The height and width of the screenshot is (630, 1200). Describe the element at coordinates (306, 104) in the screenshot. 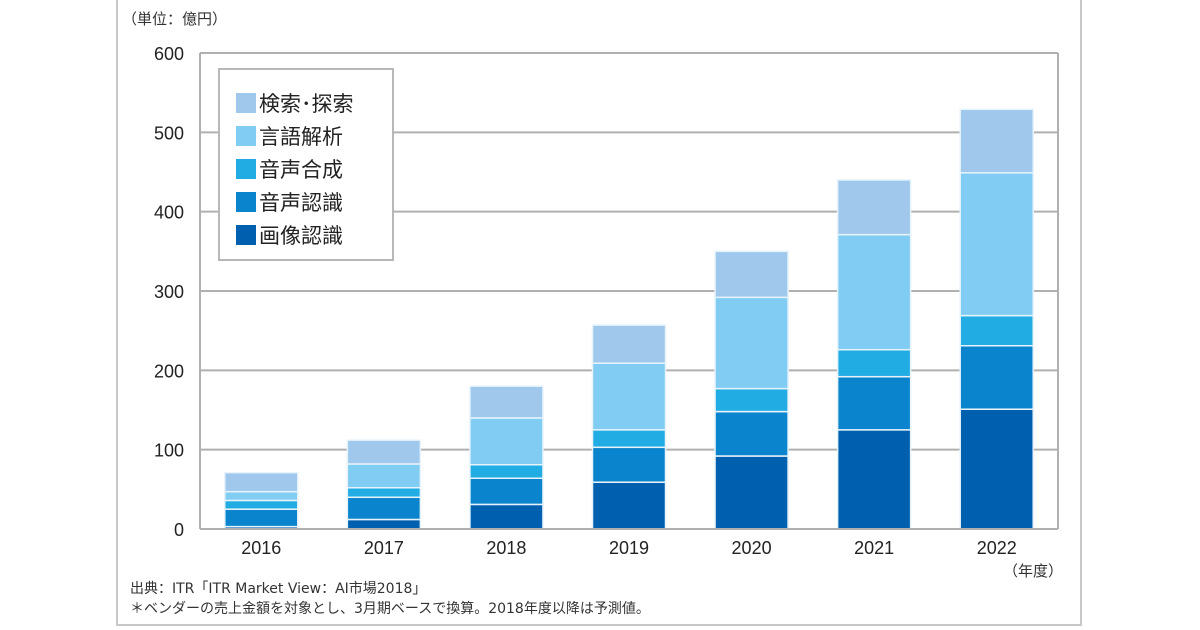

I see `legend-label: 検索･探索` at that location.